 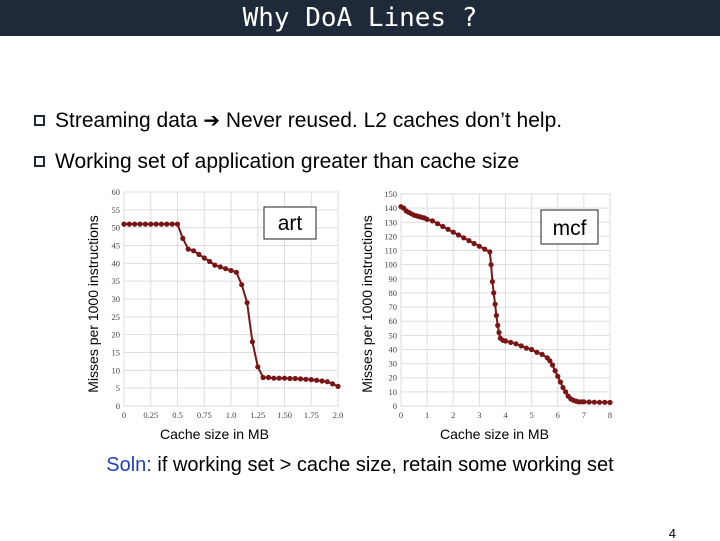 I want to click on art-x-tick-label: 2.0, so click(x=338, y=415).